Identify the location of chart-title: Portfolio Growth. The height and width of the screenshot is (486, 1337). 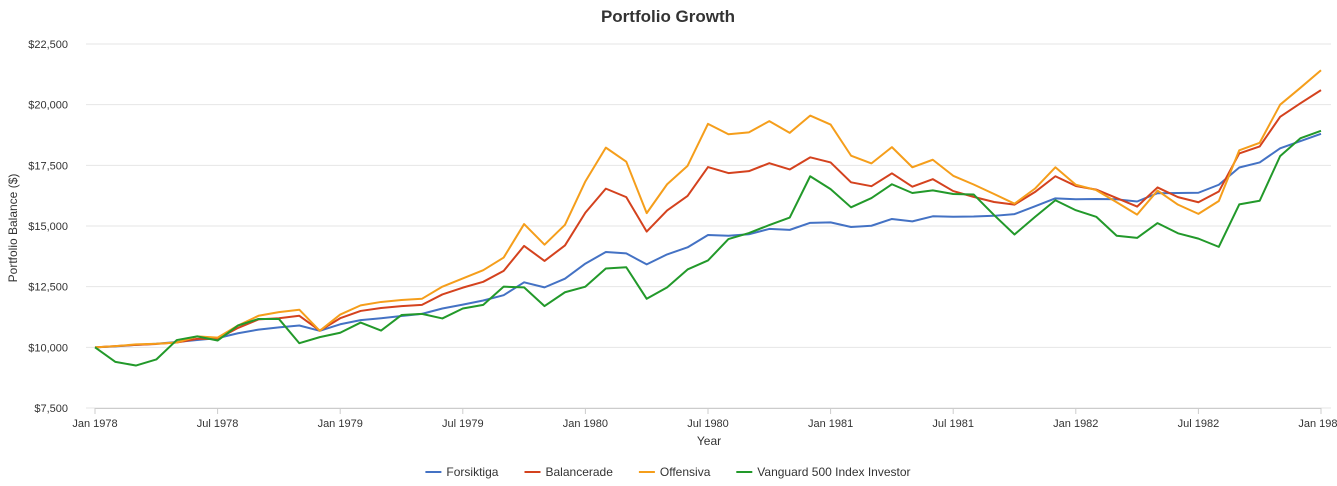
(668, 16).